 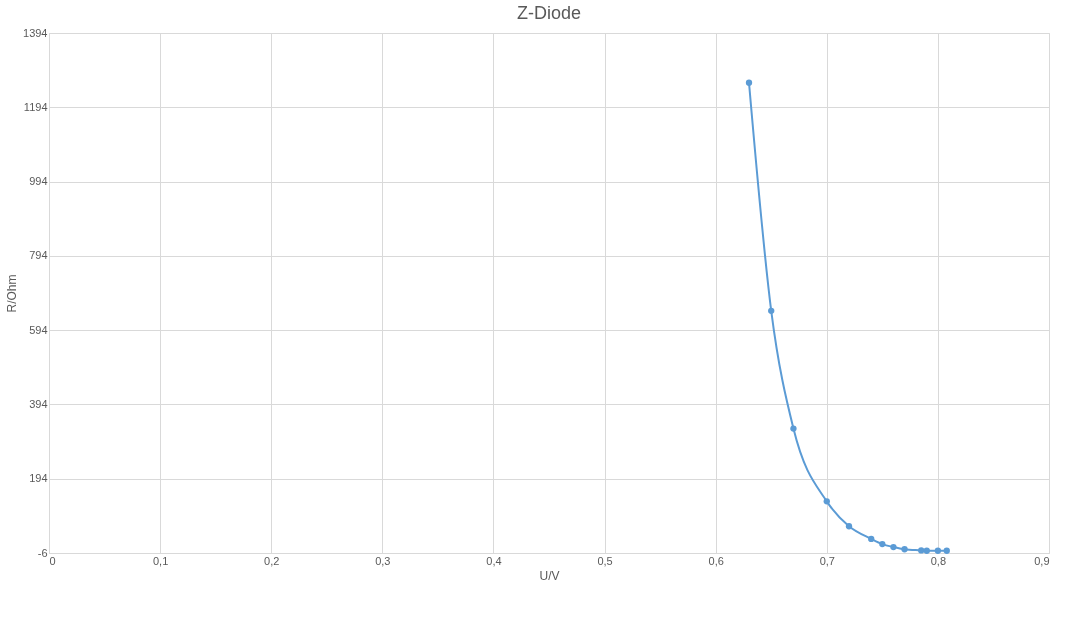 I want to click on y-axis-title: R/Ohm, so click(x=12, y=293).